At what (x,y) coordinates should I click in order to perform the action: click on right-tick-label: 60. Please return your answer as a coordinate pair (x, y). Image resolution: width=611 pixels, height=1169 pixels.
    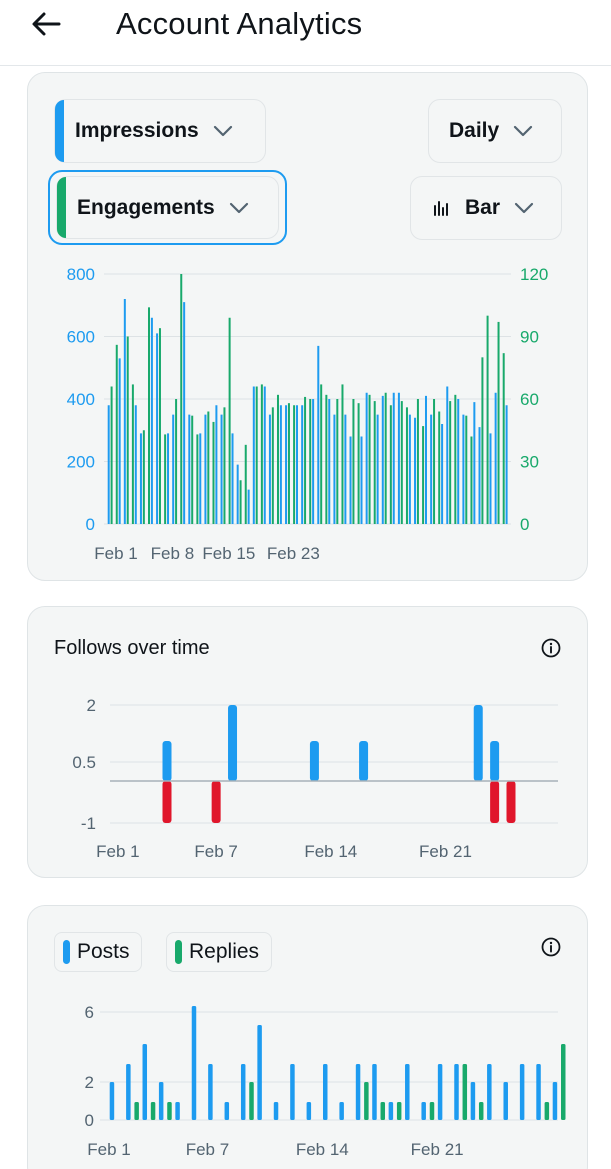
    Looking at the image, I should click on (529, 399).